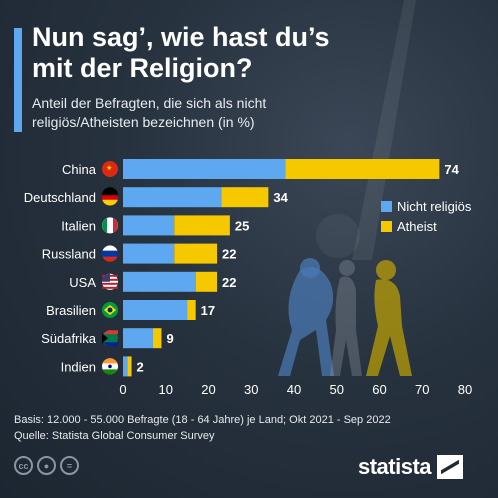 The height and width of the screenshot is (498, 498). What do you see at coordinates (78, 225) in the screenshot?
I see `category-label: Italien` at bounding box center [78, 225].